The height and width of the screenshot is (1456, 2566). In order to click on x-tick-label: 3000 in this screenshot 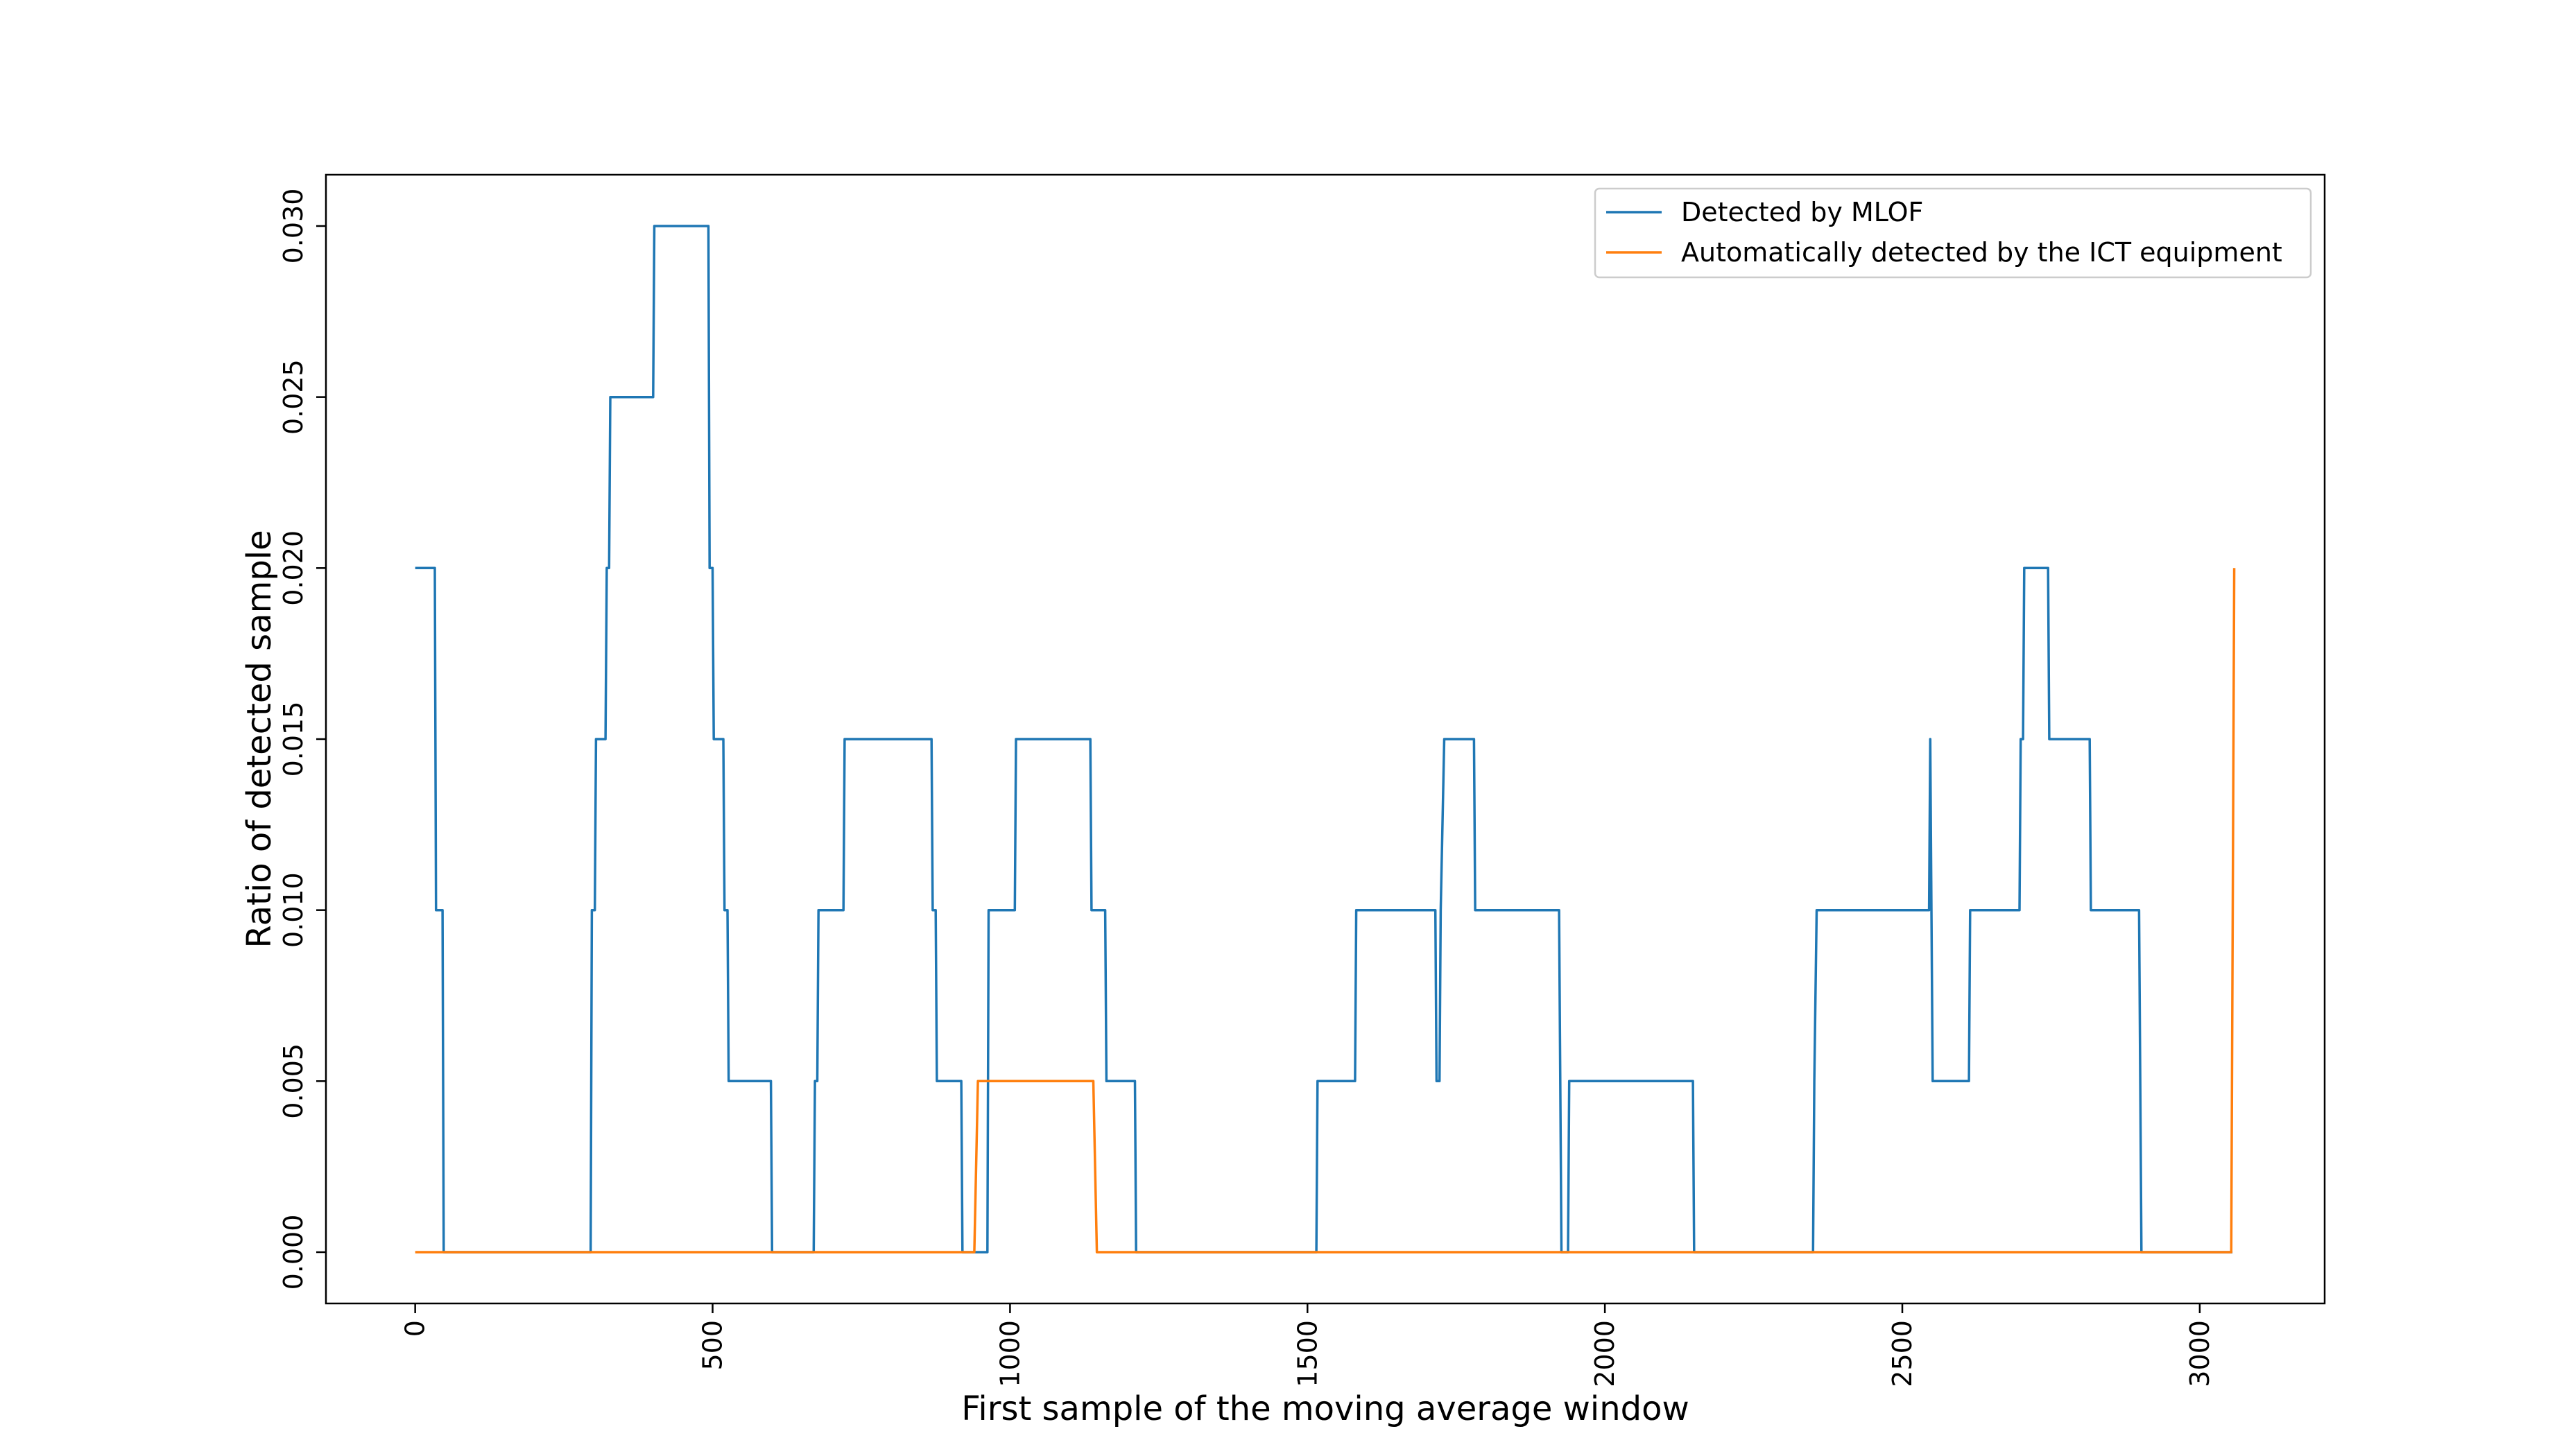, I will do `click(2200, 1353)`.